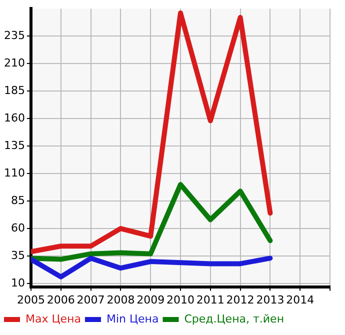  What do you see at coordinates (53, 319) in the screenshot?
I see `legend-label: Max Цена` at bounding box center [53, 319].